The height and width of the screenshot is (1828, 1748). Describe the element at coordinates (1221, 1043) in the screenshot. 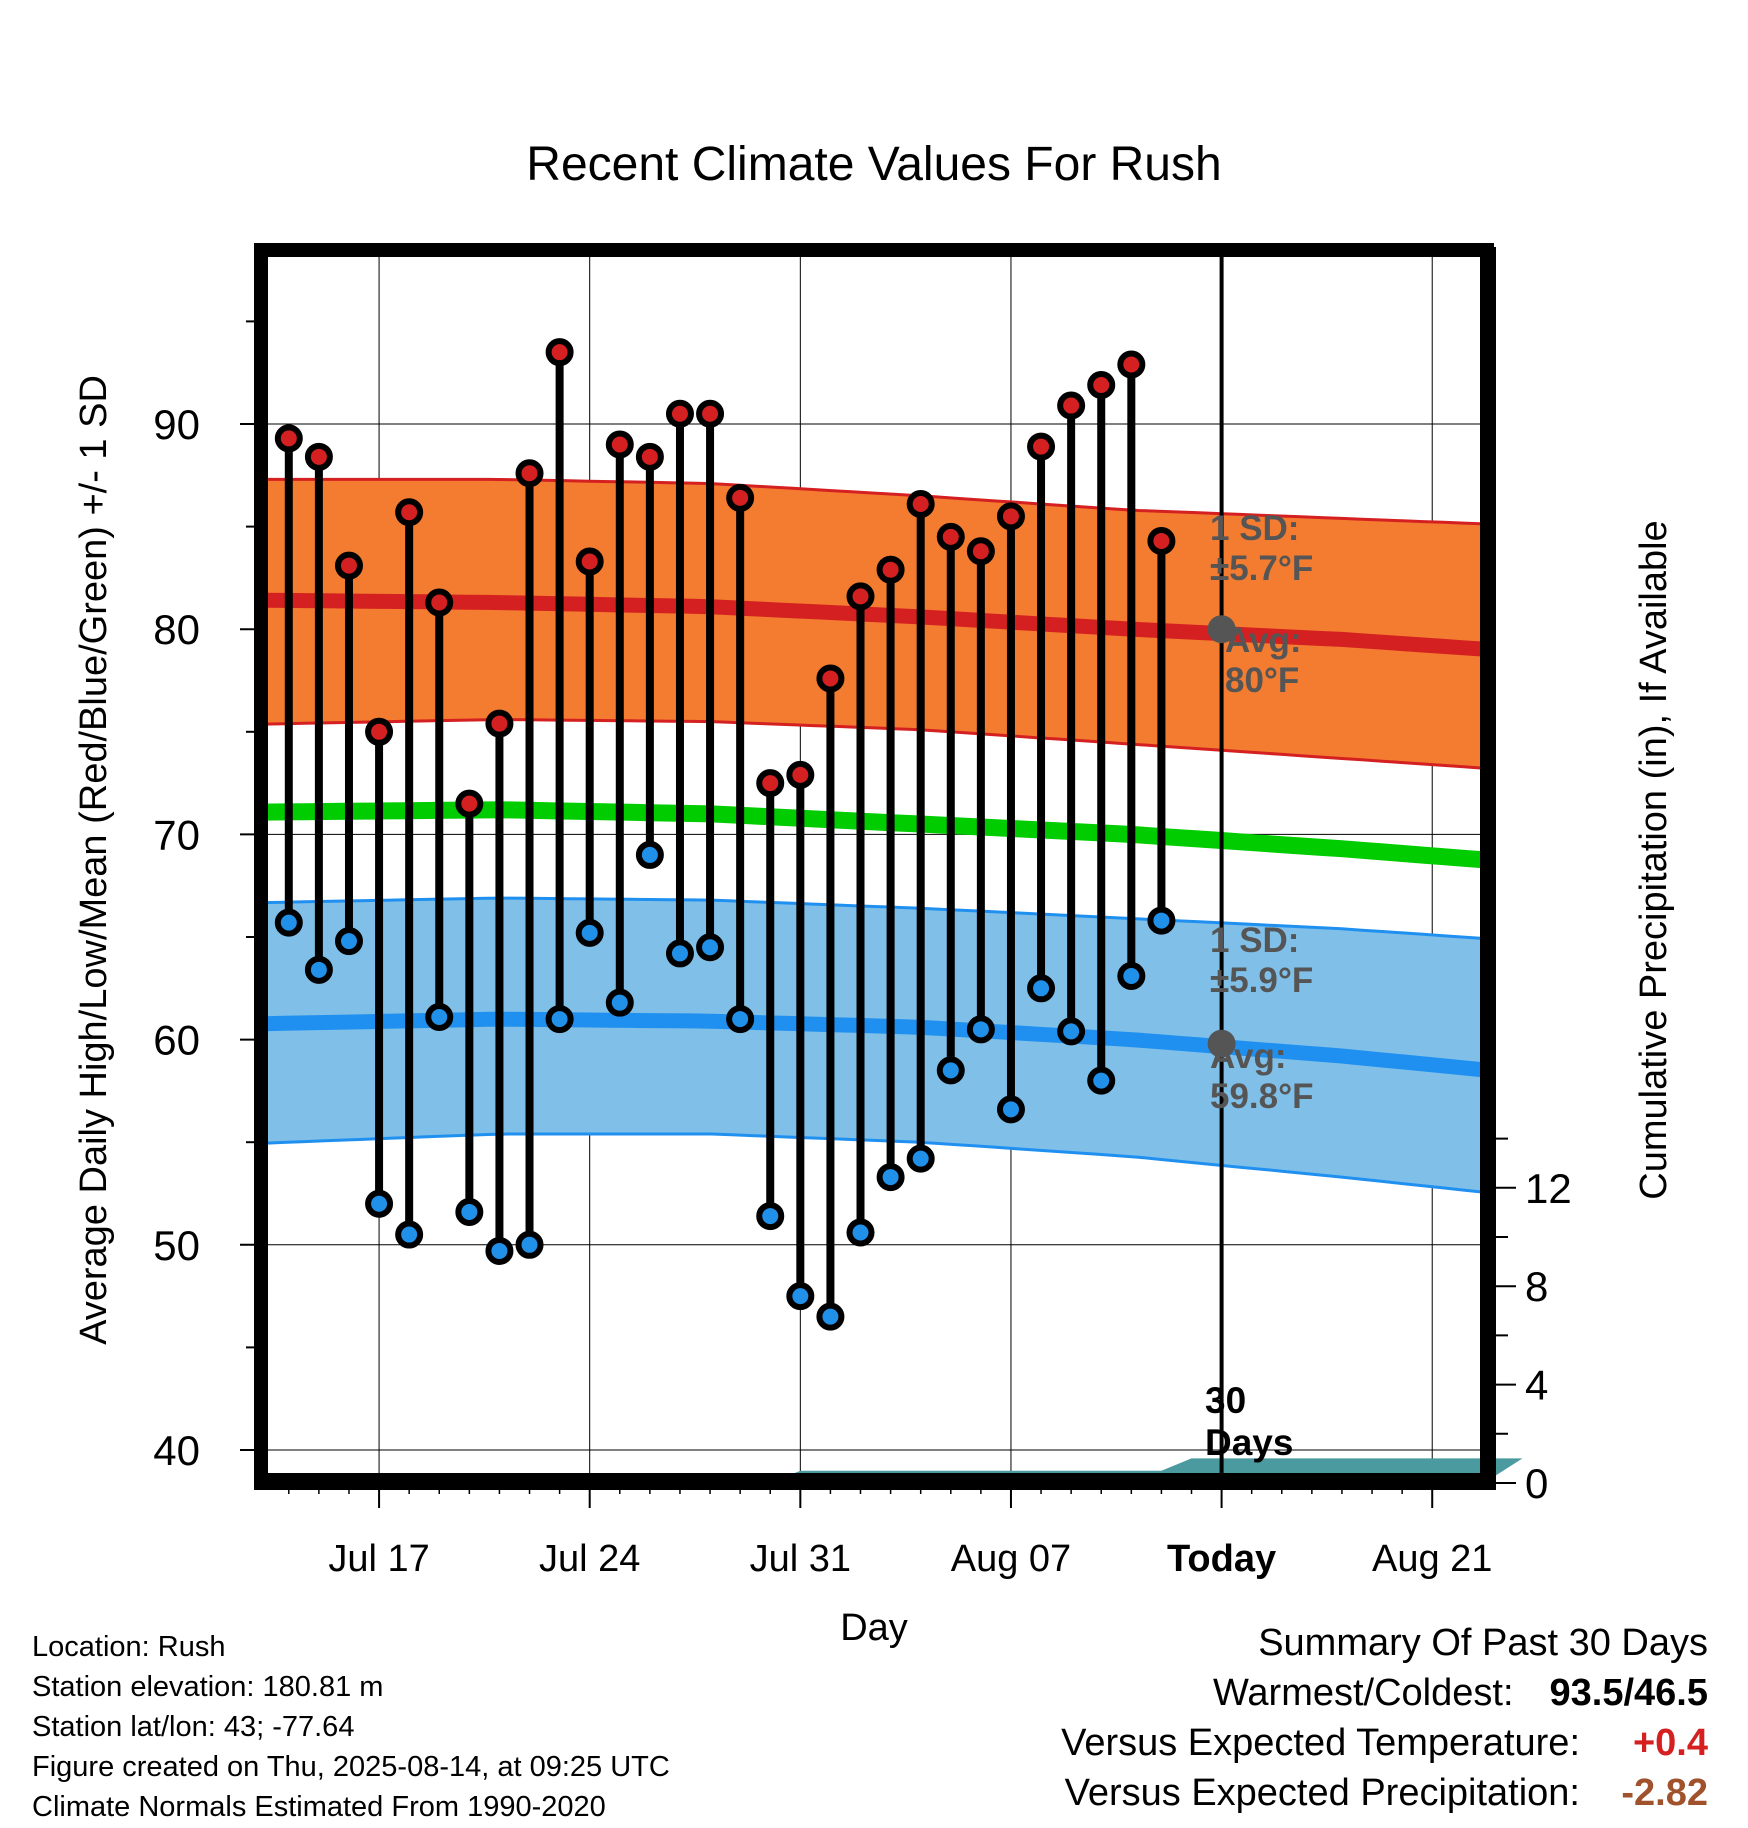

I see `low-avg-marker` at that location.